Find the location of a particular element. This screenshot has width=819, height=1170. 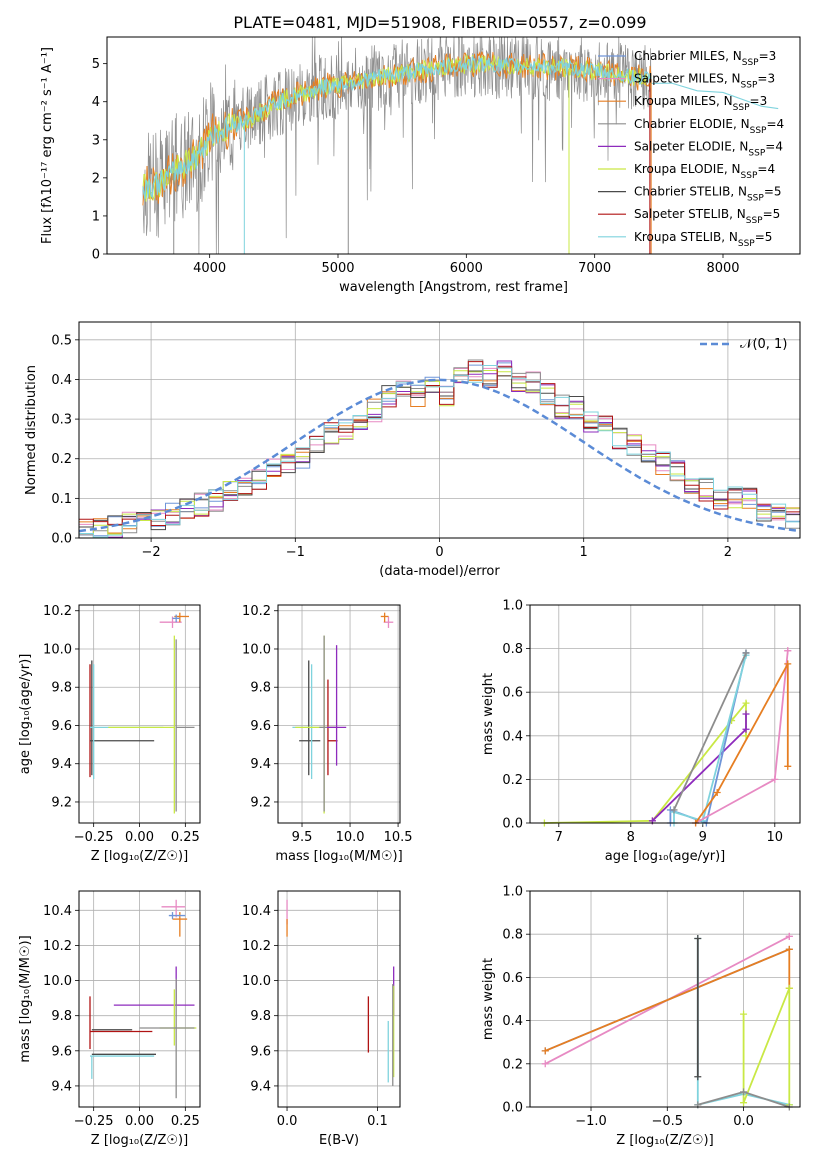

legend-label: Kroupa MILES, NSSP=3 is located at coordinates (700, 103).